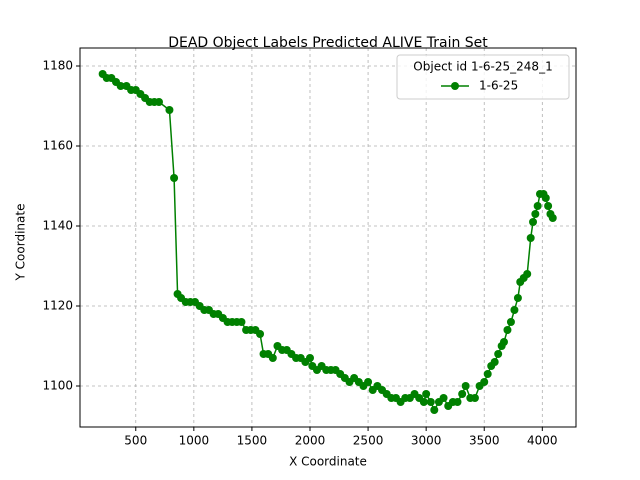  Describe the element at coordinates (328, 462) in the screenshot. I see `x-axis-label: X Coordinate` at that location.